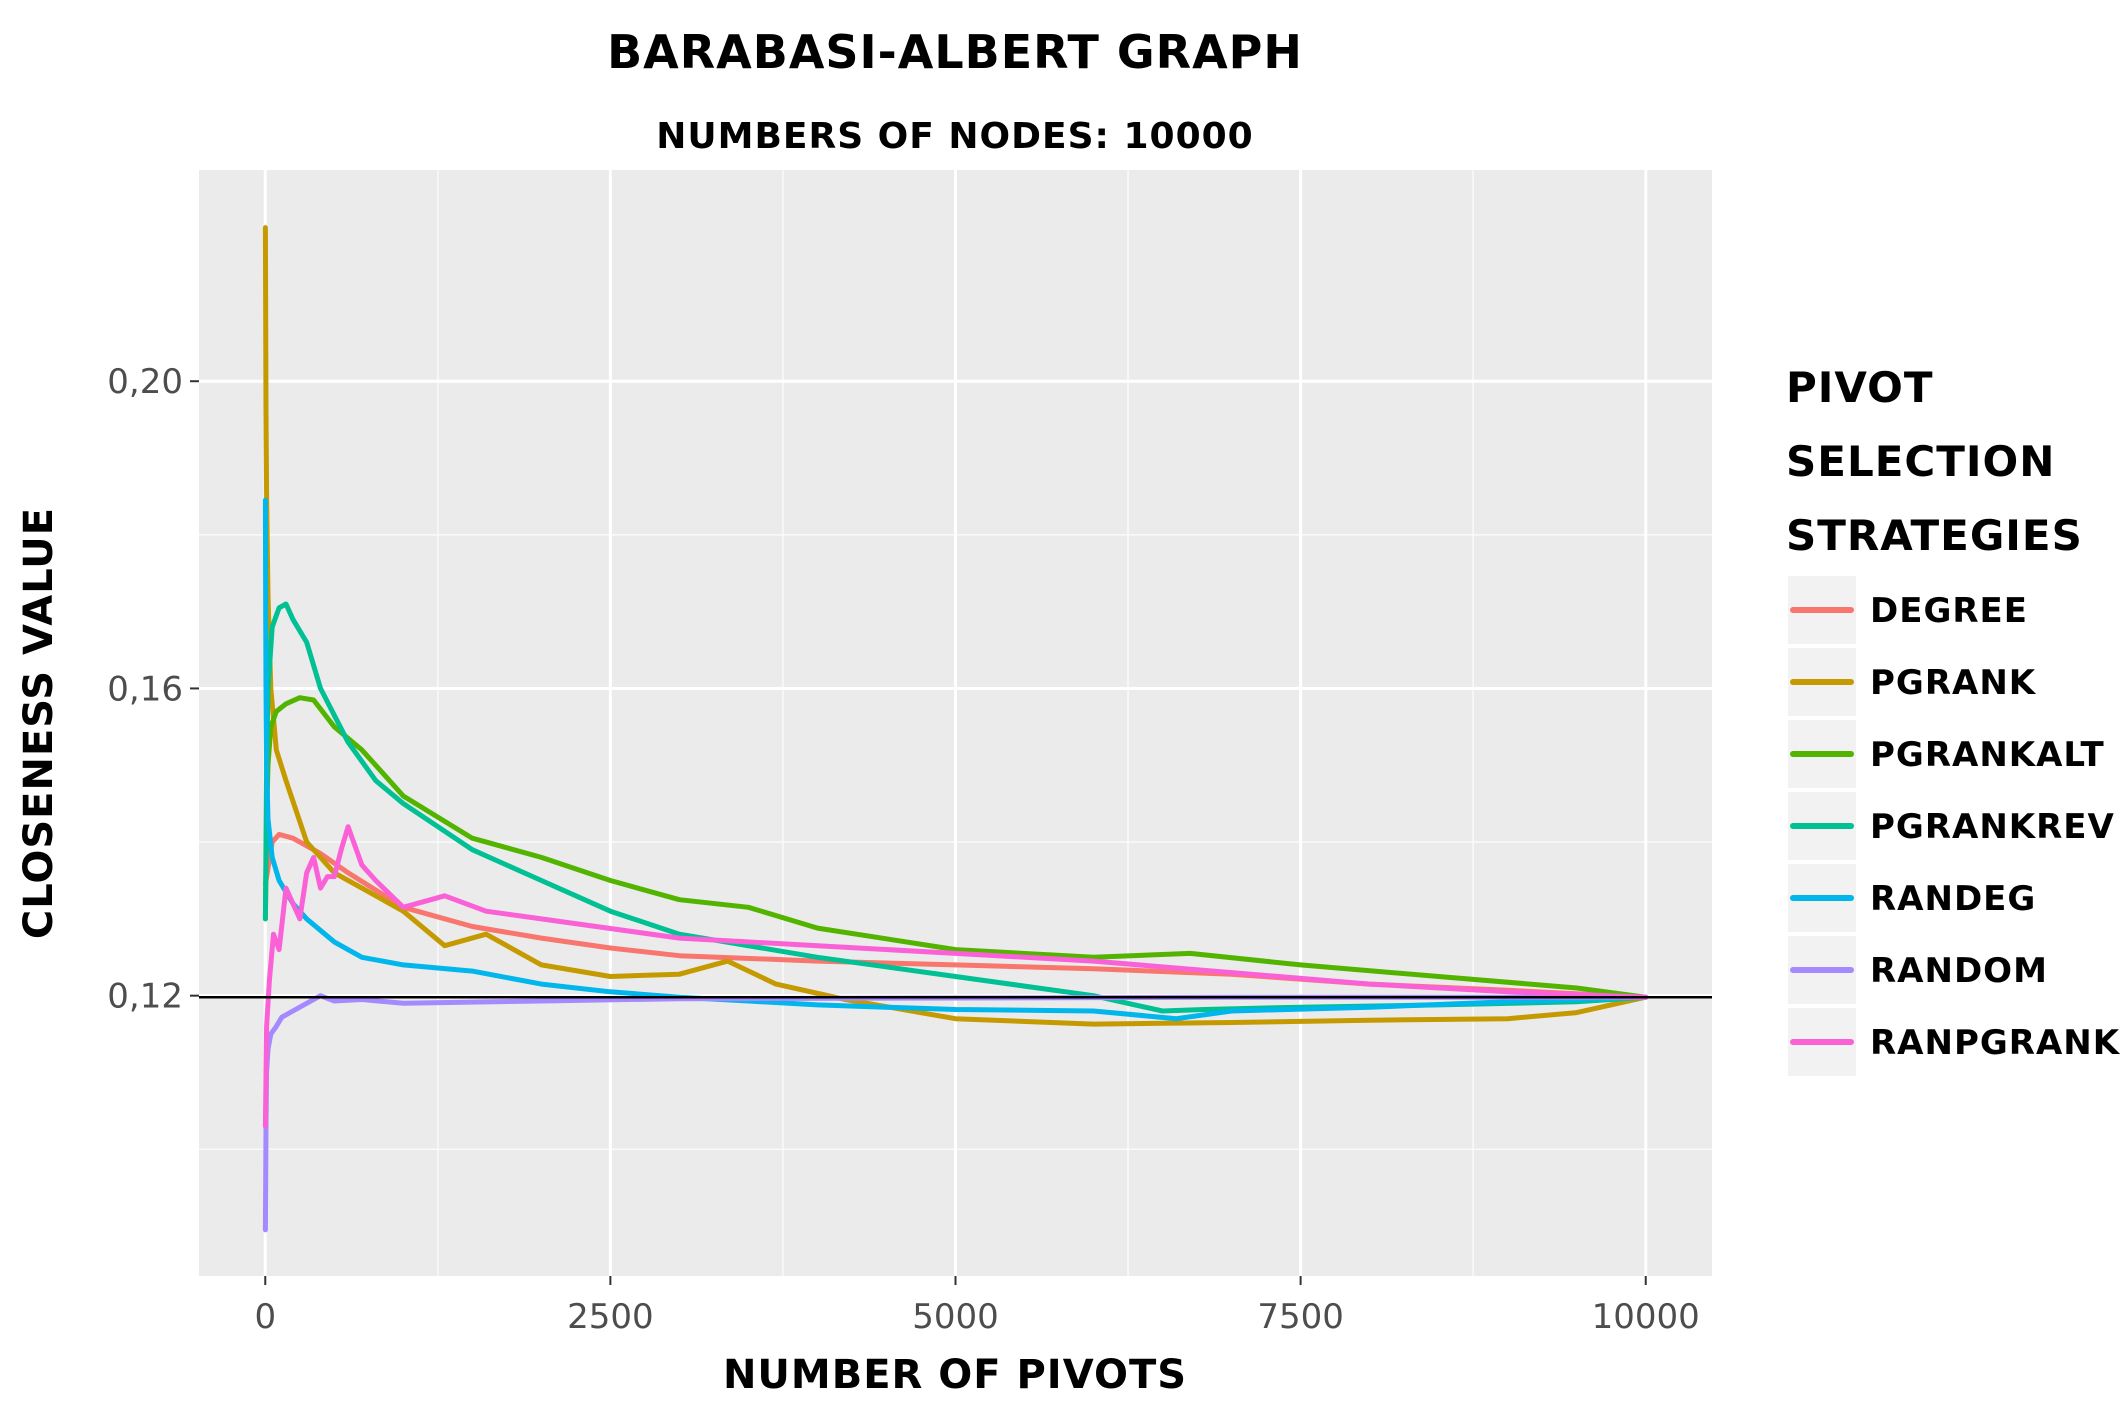 The height and width of the screenshot is (1421, 2125). I want to click on legend-label-pgrank: PGRANK, so click(1953, 683).